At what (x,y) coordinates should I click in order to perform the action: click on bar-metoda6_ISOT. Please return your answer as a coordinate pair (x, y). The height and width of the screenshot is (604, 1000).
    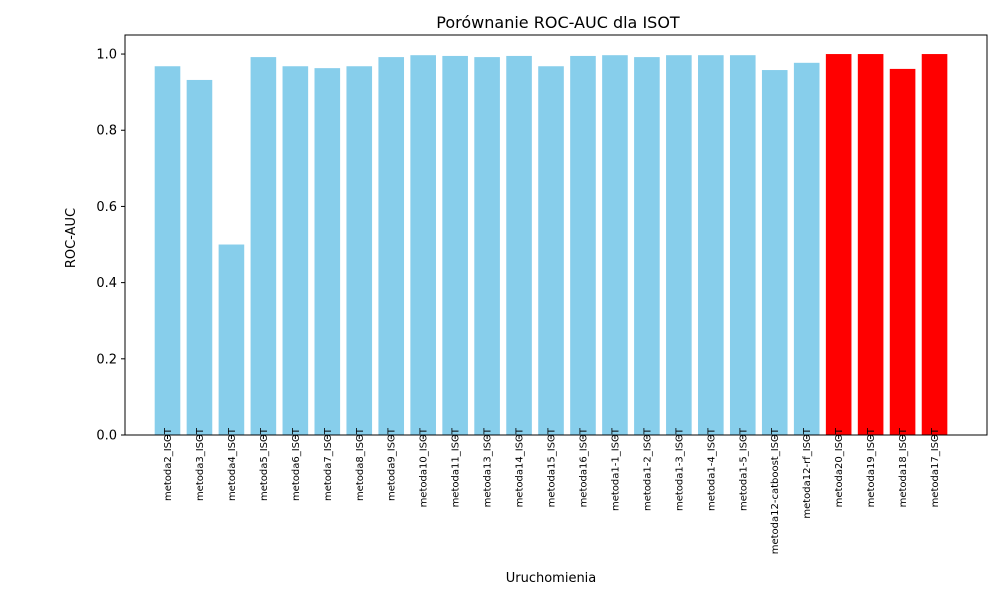
    Looking at the image, I should click on (295, 251).